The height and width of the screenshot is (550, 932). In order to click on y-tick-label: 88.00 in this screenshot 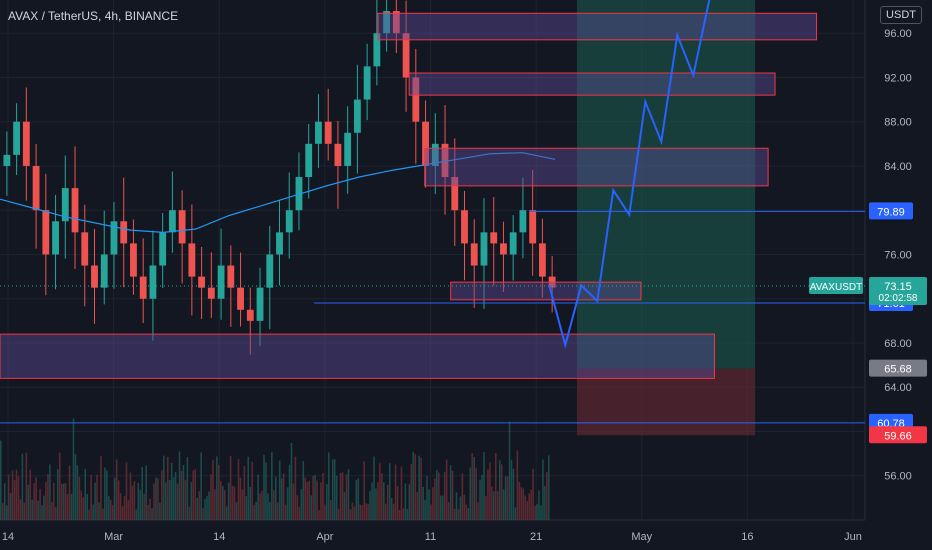, I will do `click(898, 123)`.